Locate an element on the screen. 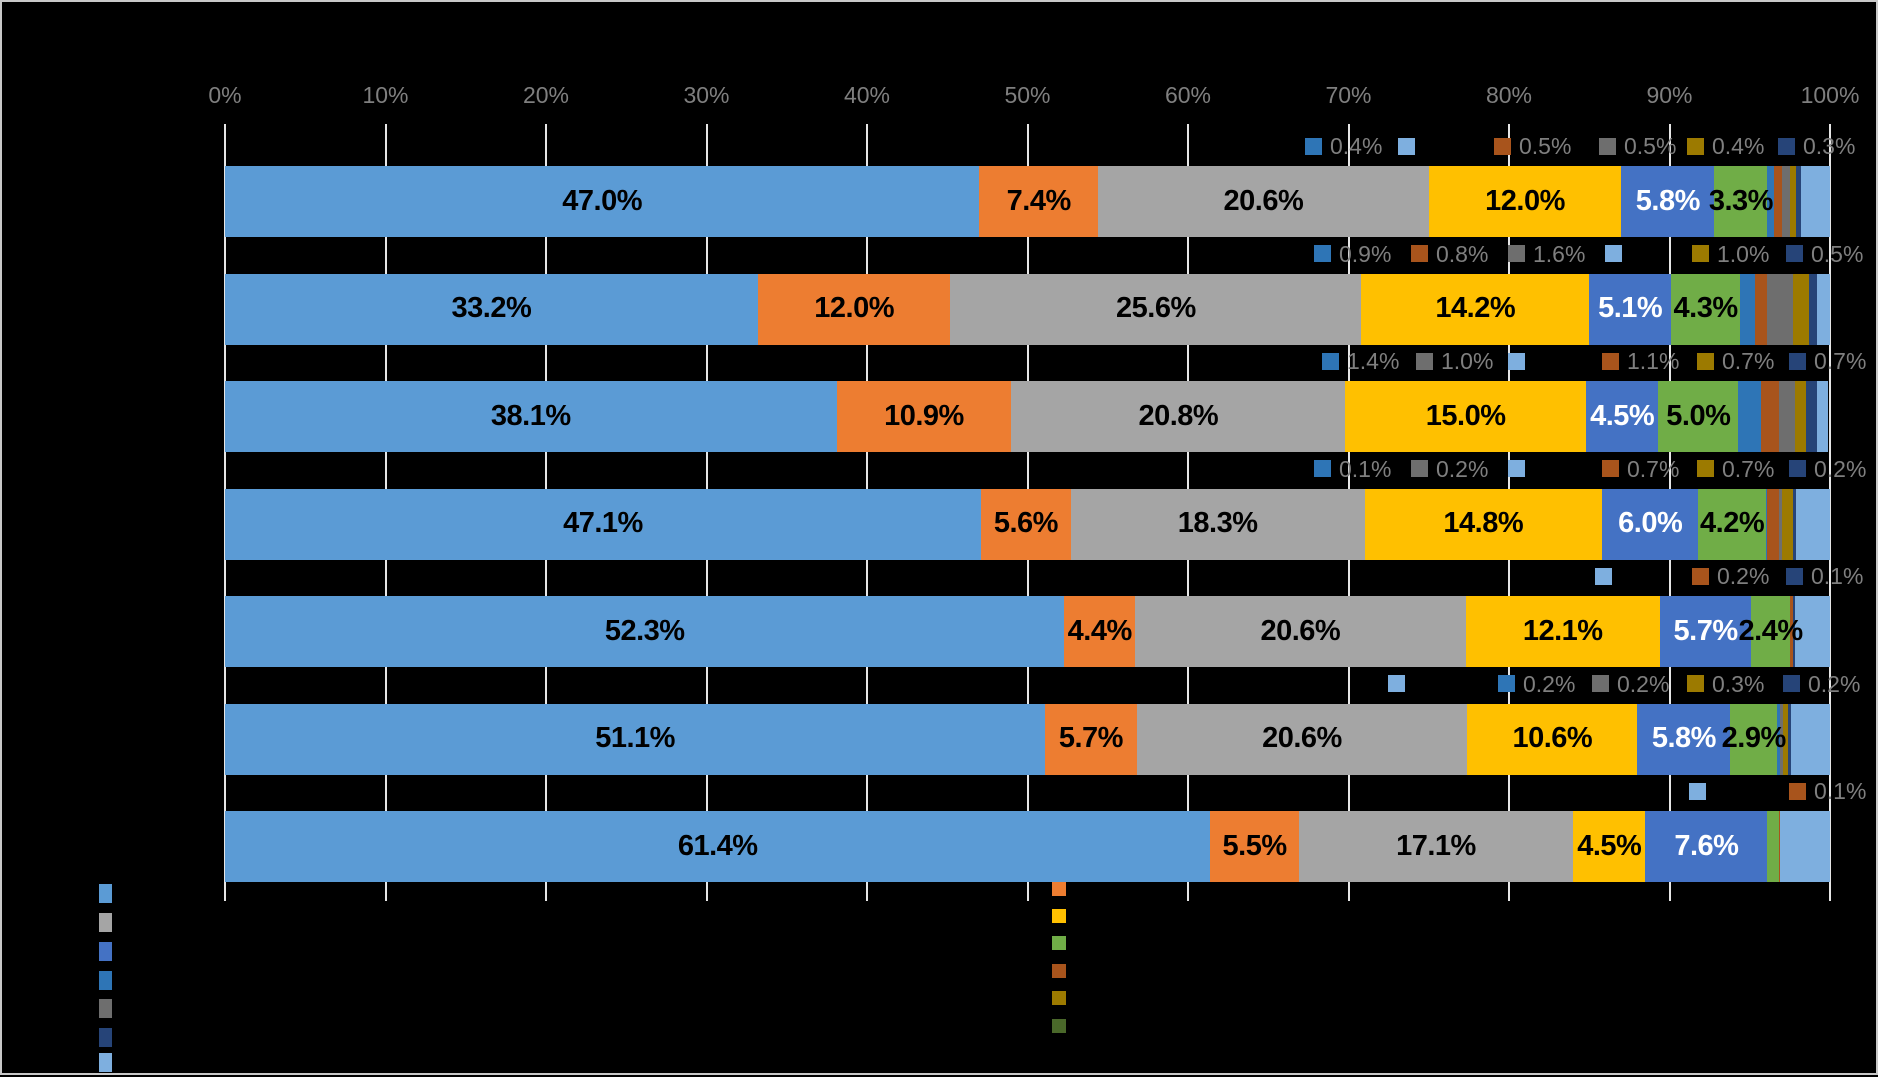  bar-segment-yellow: 12.1% is located at coordinates (1562, 631).